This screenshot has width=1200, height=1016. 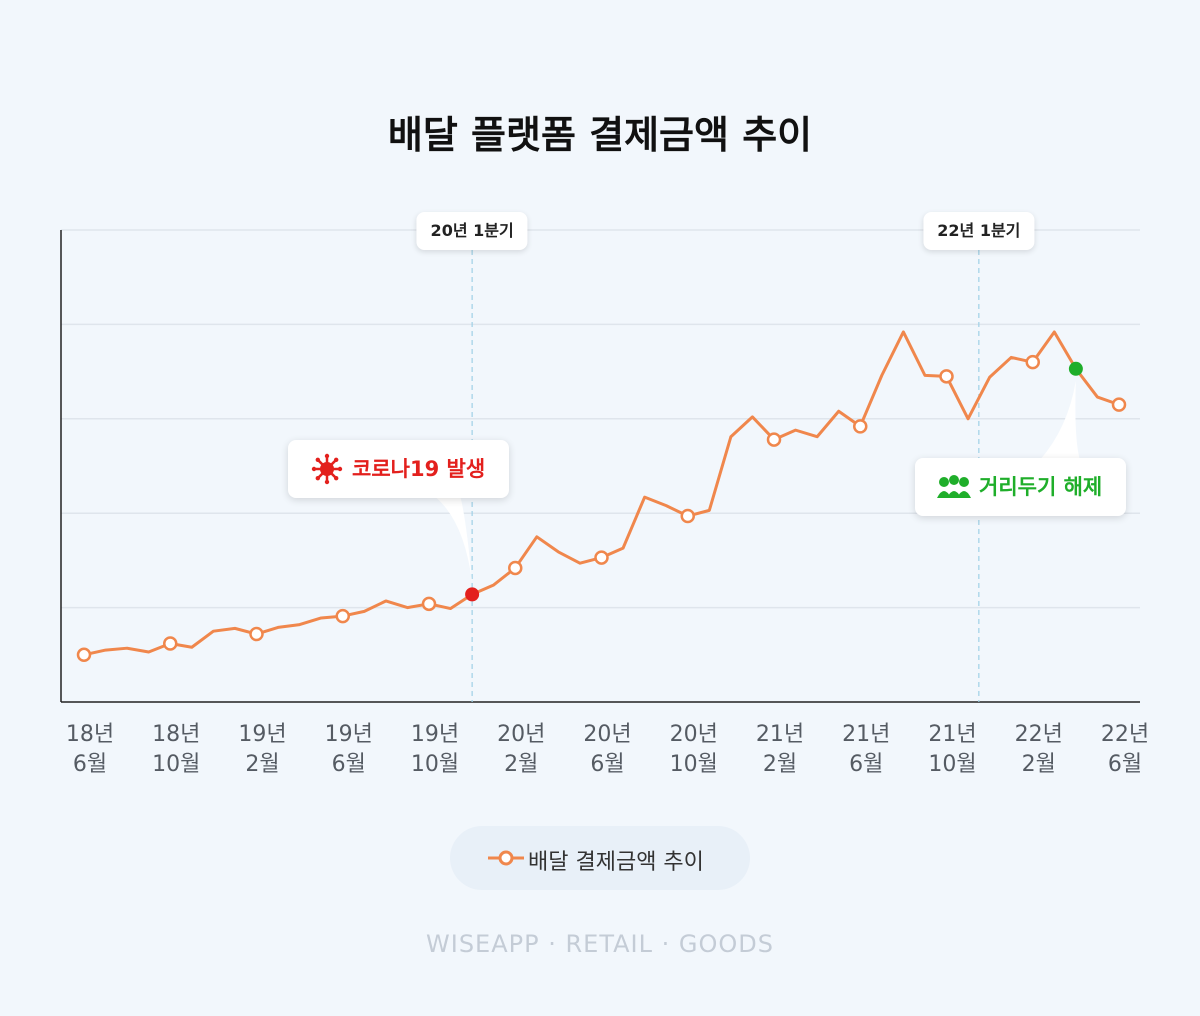 What do you see at coordinates (1021, 487) in the screenshot?
I see `callout: 거리두기 해제` at bounding box center [1021, 487].